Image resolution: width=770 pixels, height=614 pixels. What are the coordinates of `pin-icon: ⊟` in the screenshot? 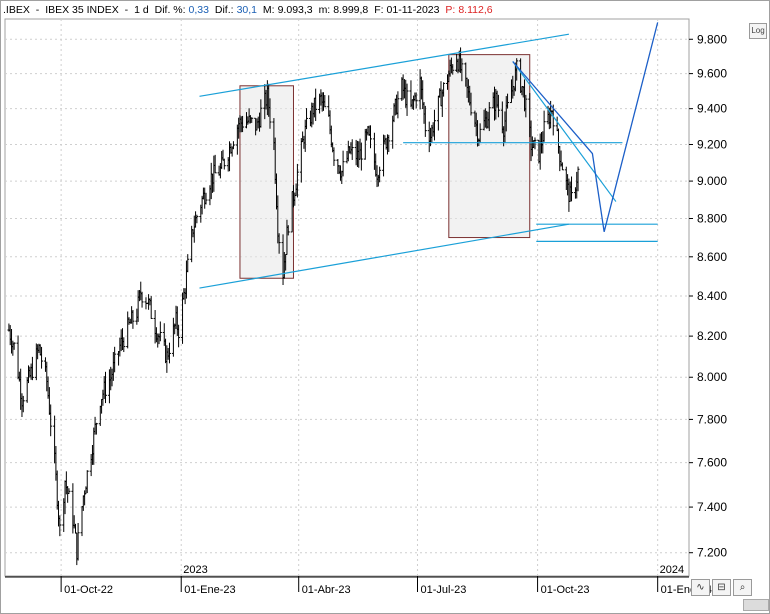 It's located at (721, 587).